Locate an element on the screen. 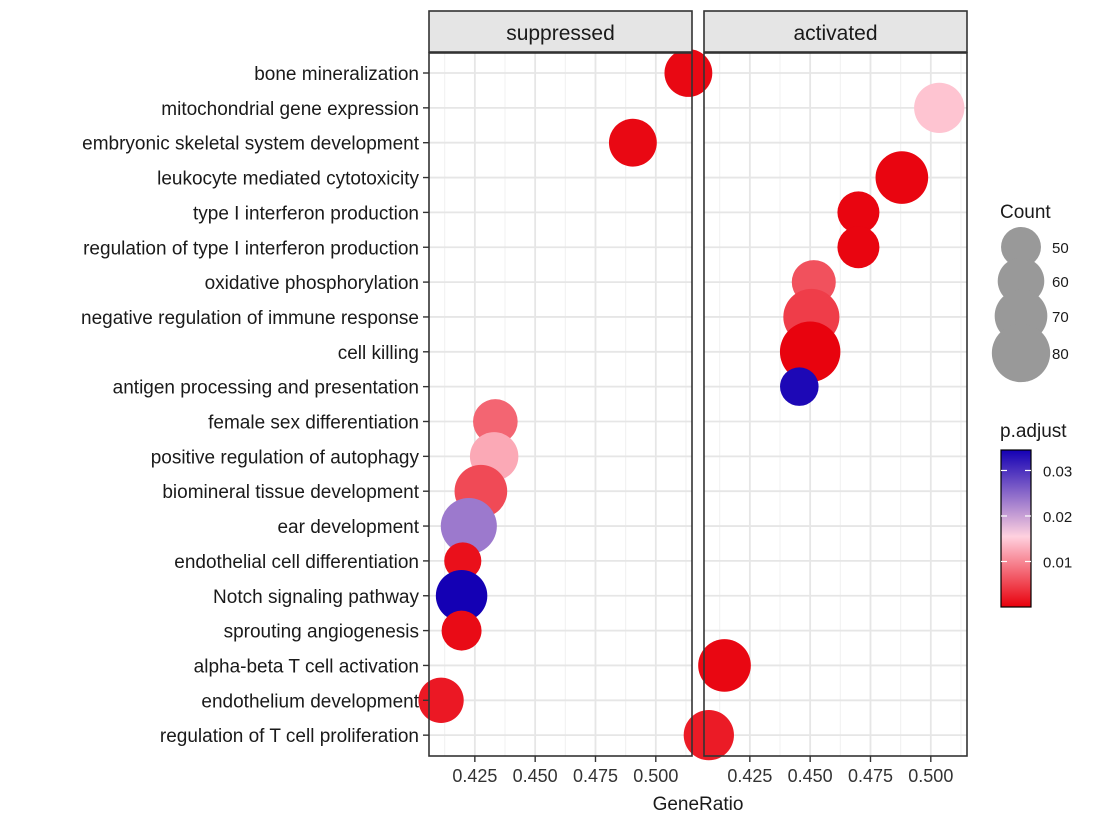 The height and width of the screenshot is (825, 1100). size-legend: Count 50 60 70 80 is located at coordinates (1030, 292).